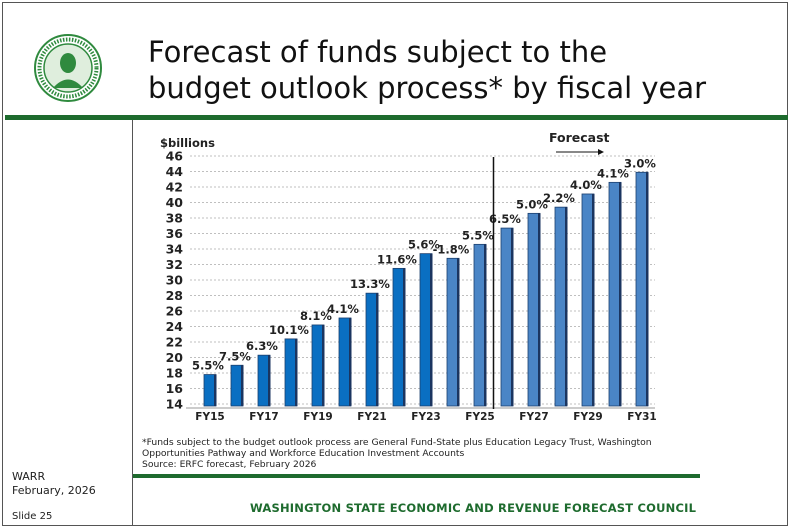  What do you see at coordinates (371, 417) in the screenshot?
I see `x-tick-label: FY21` at bounding box center [371, 417].